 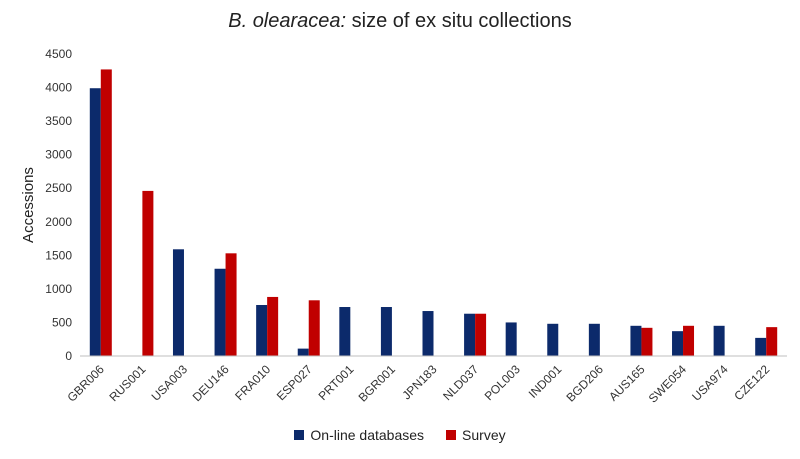 I want to click on x-tick-label: FRA010, so click(x=252, y=382).